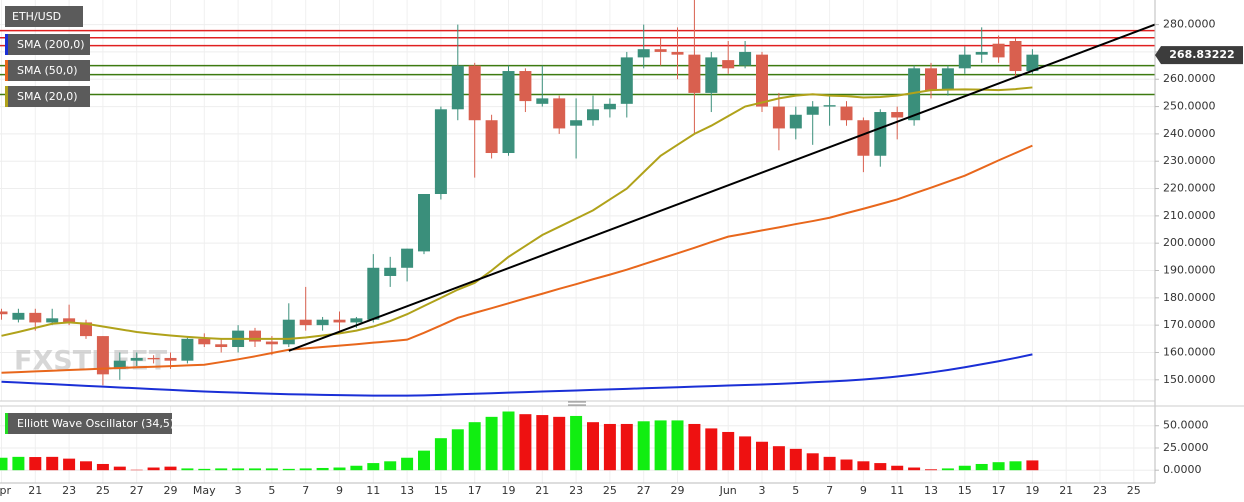 Image resolution: width=1244 pixels, height=502 pixels. Describe the element at coordinates (1189, 106) in the screenshot. I see `y-tick-label: 250.0000` at that location.